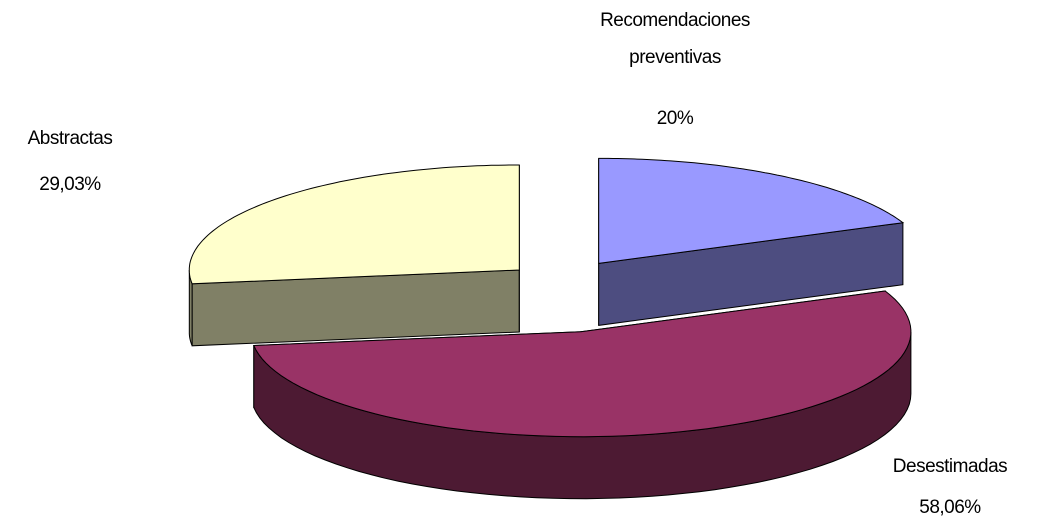 The height and width of the screenshot is (521, 1038). I want to click on slice-value: 29,03%, so click(70, 184).